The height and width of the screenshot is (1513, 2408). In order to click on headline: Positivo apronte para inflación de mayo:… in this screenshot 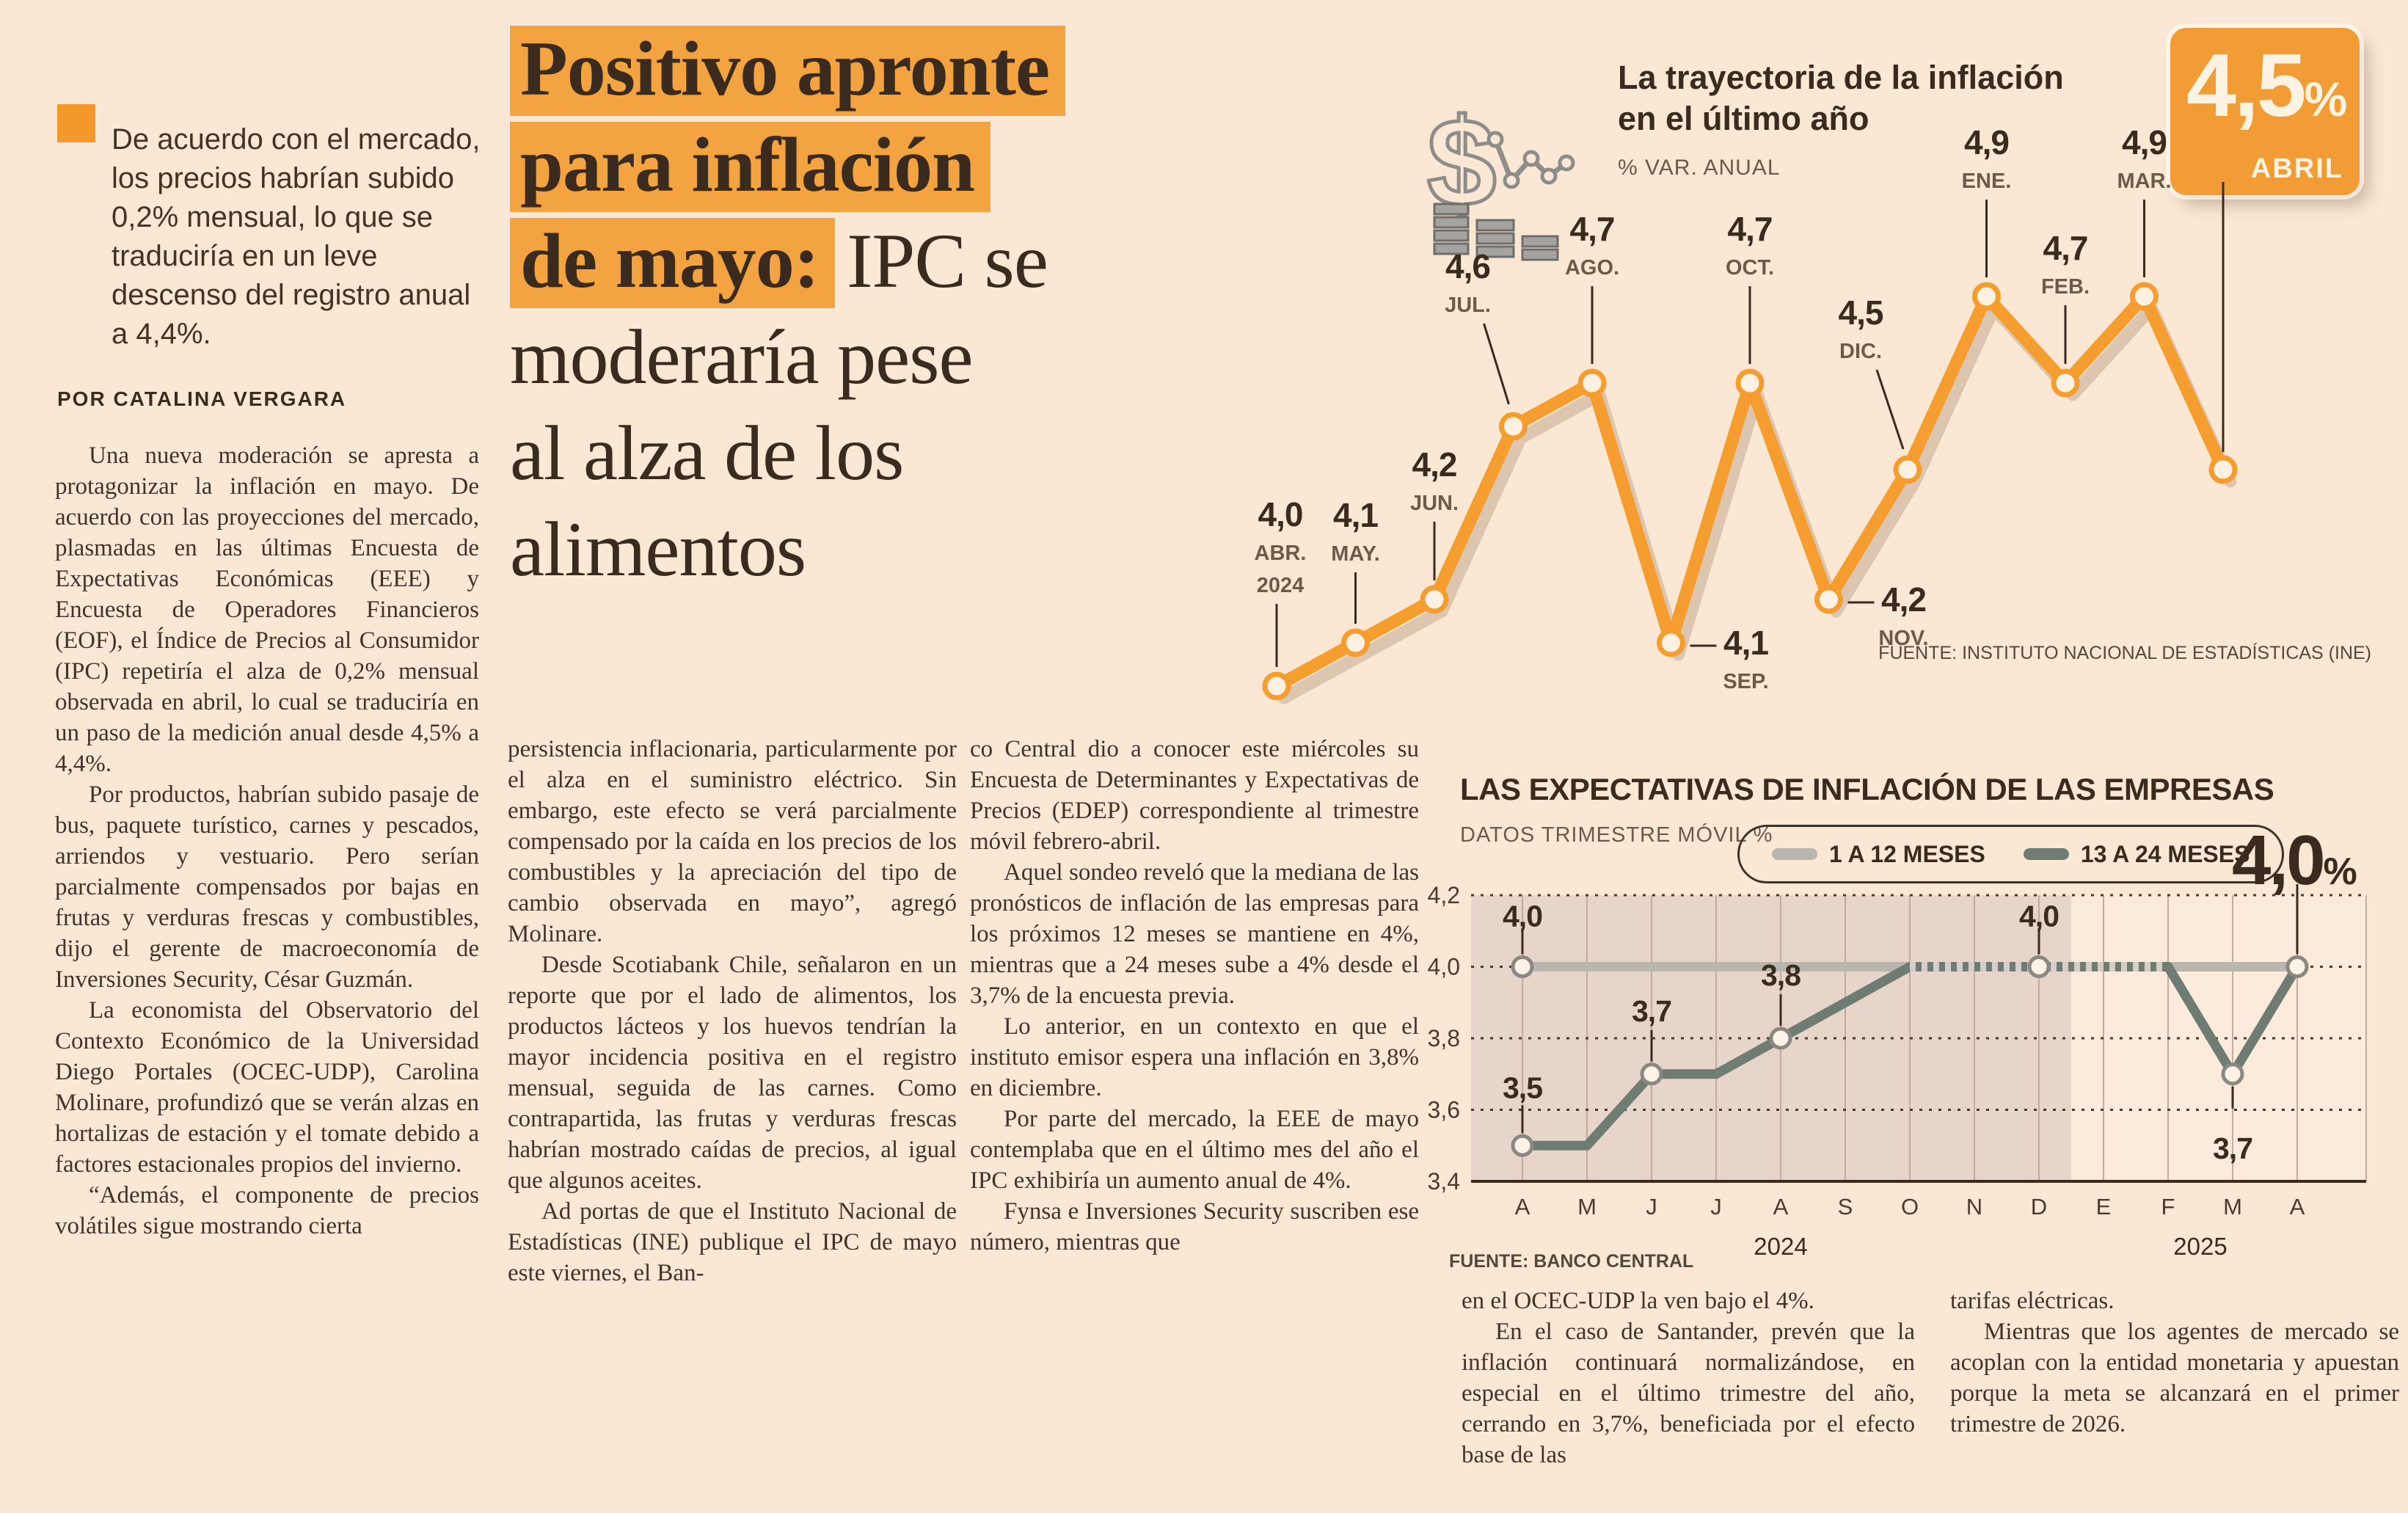, I will do `click(961, 309)`.